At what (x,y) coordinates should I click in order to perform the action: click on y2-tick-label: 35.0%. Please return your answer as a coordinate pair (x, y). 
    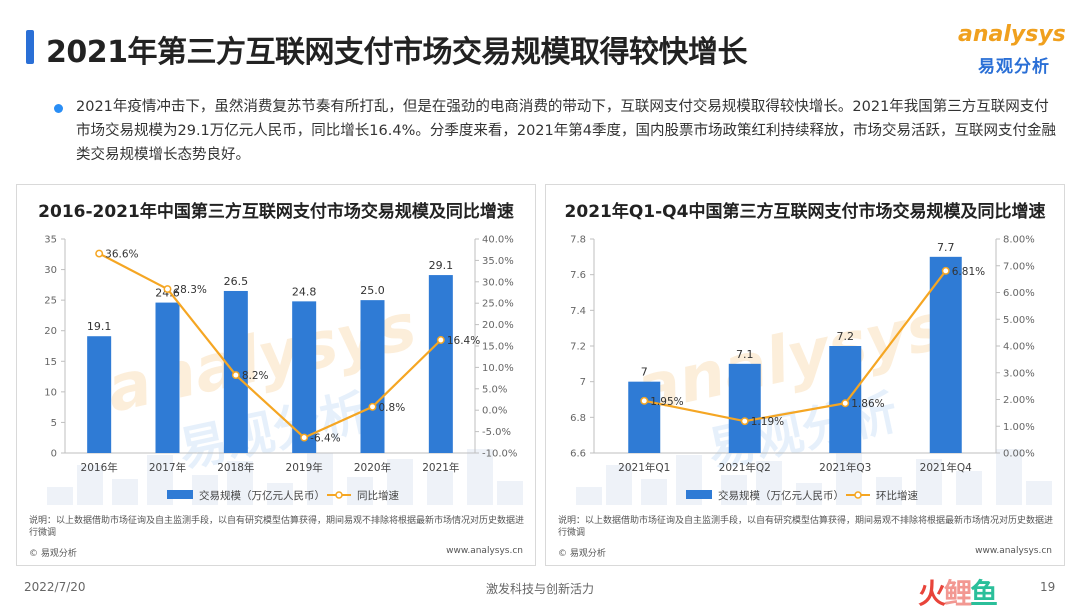
    Looking at the image, I should click on (498, 261).